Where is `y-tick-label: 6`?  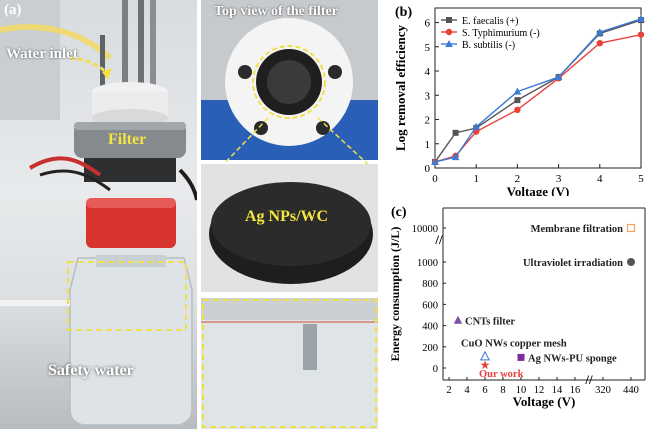 y-tick-label: 6 is located at coordinates (428, 24).